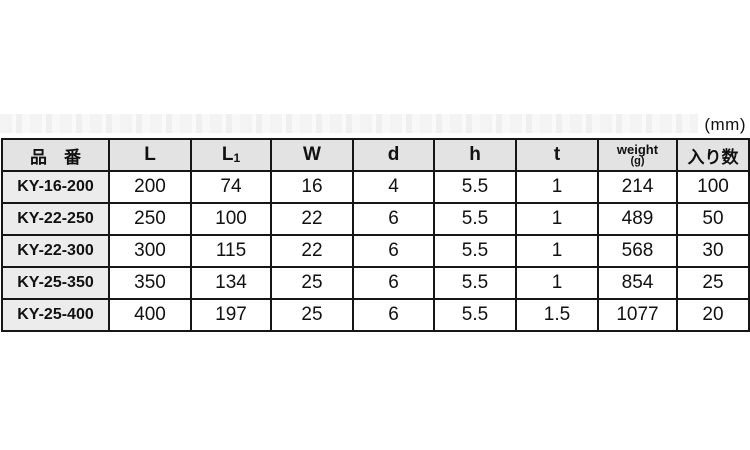  Describe the element at coordinates (557, 315) in the screenshot. I see `cell-t: 1.5` at that location.